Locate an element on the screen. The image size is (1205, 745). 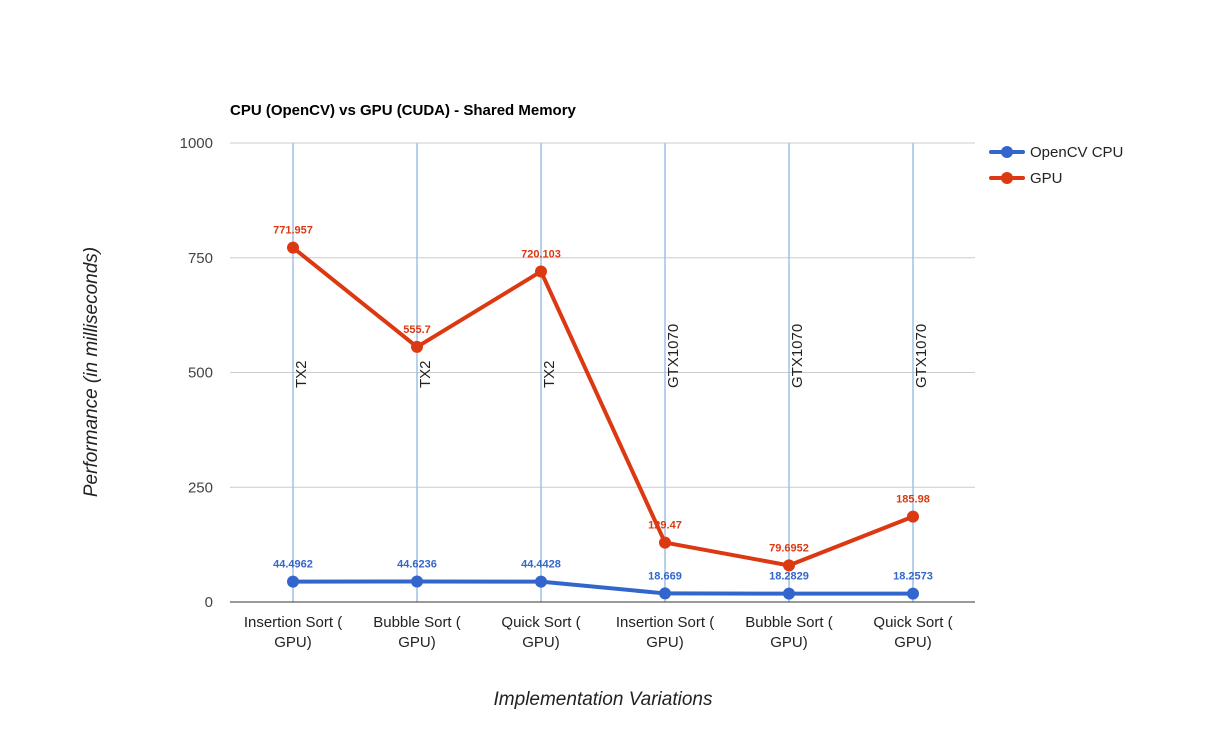
y-tick-label: 750 is located at coordinates (200, 258).